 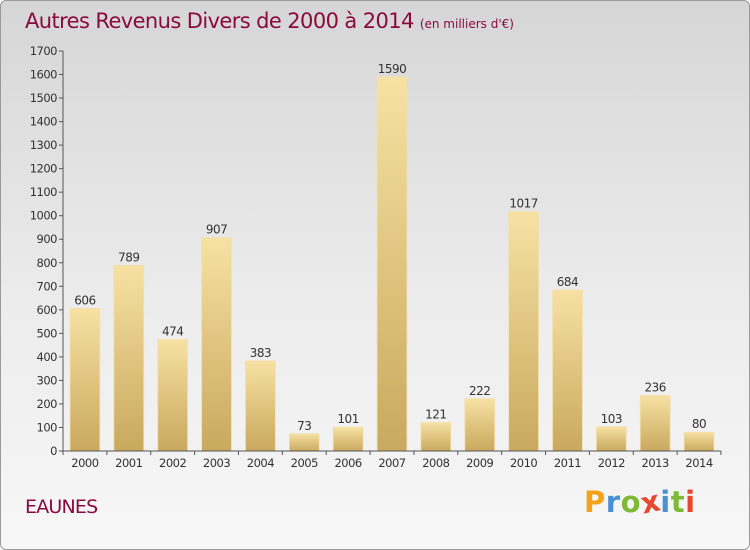 What do you see at coordinates (392, 264) in the screenshot?
I see `bar-2007` at bounding box center [392, 264].